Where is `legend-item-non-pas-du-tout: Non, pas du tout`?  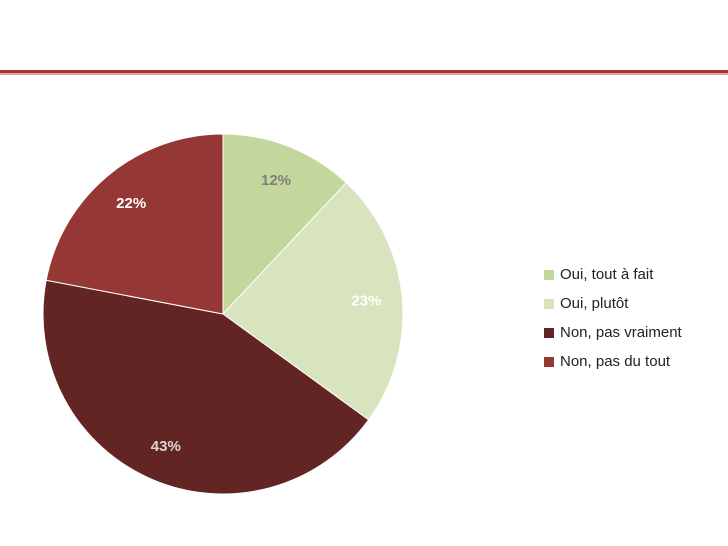 legend-item-non-pas-du-tout: Non, pas du tout is located at coordinates (634, 361).